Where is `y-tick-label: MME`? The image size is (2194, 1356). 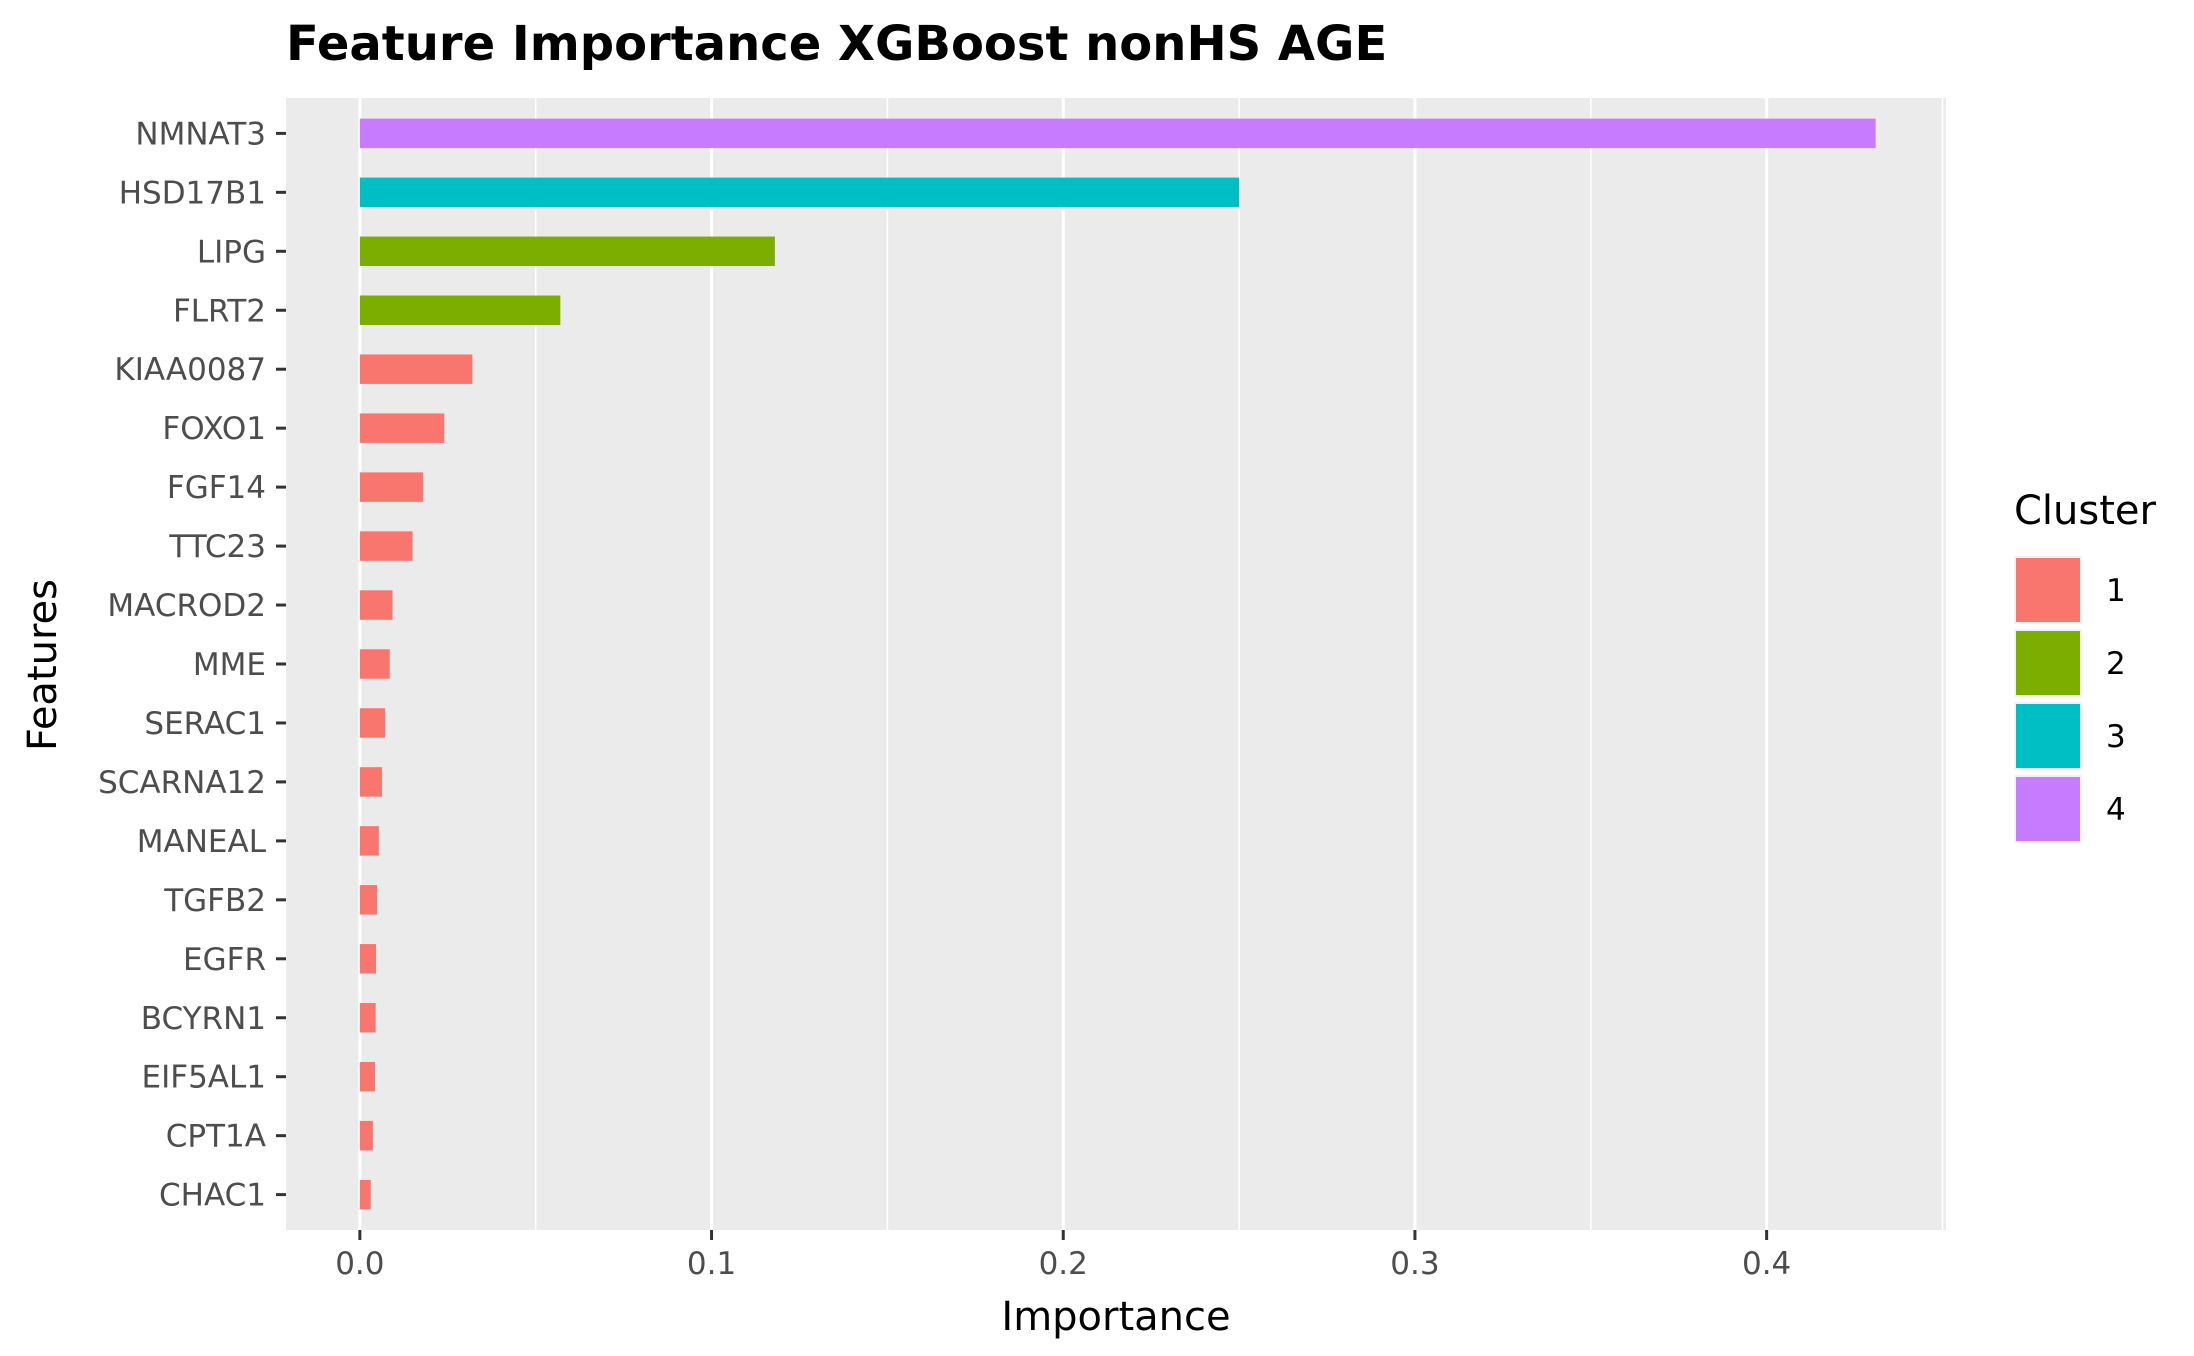
y-tick-label: MME is located at coordinates (229, 665).